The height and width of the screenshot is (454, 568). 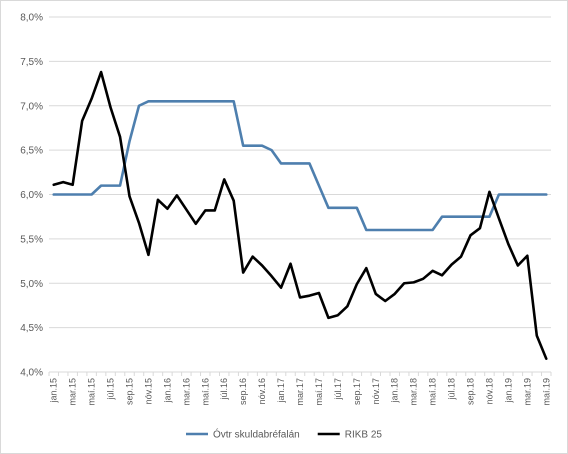 I want to click on x-tick-label: jan.18, so click(x=395, y=391).